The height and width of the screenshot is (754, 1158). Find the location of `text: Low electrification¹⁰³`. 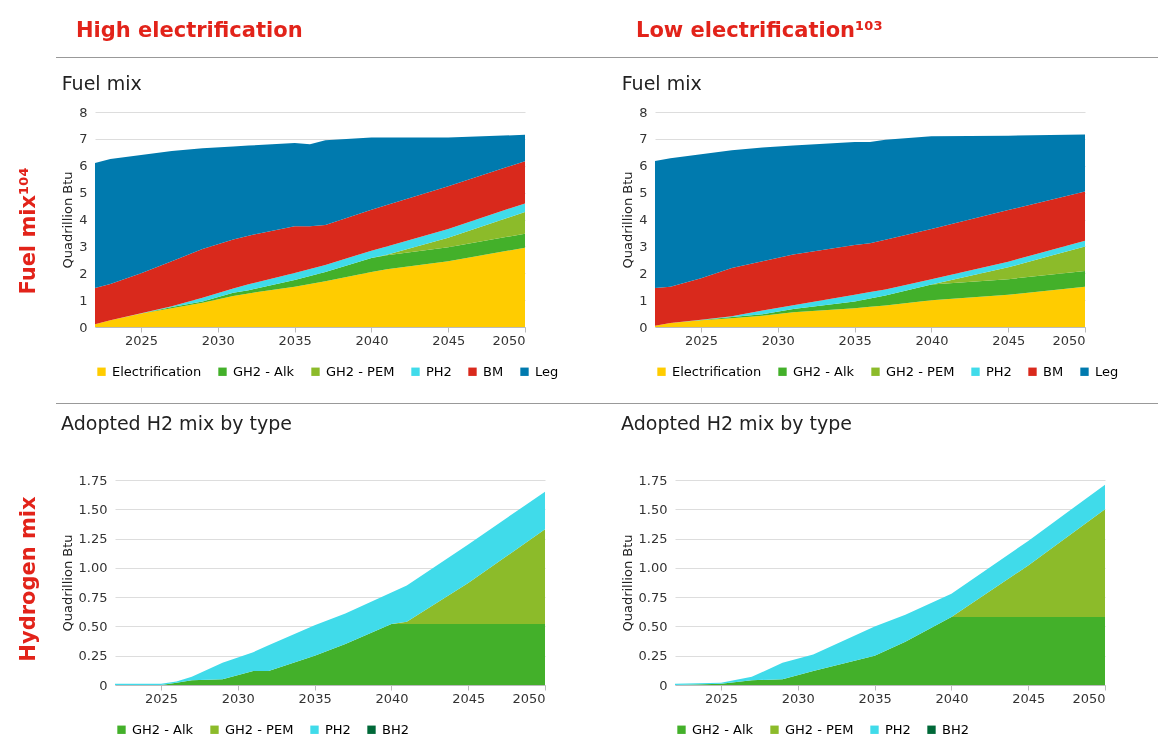

text: Low electrification¹⁰³ is located at coordinates (887, 29).